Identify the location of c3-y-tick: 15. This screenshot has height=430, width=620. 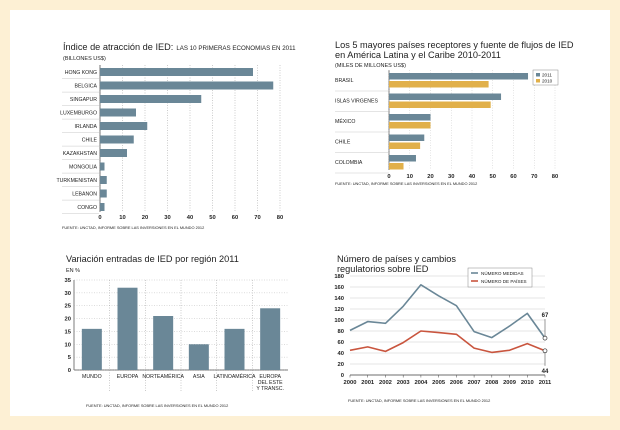
(68, 332).